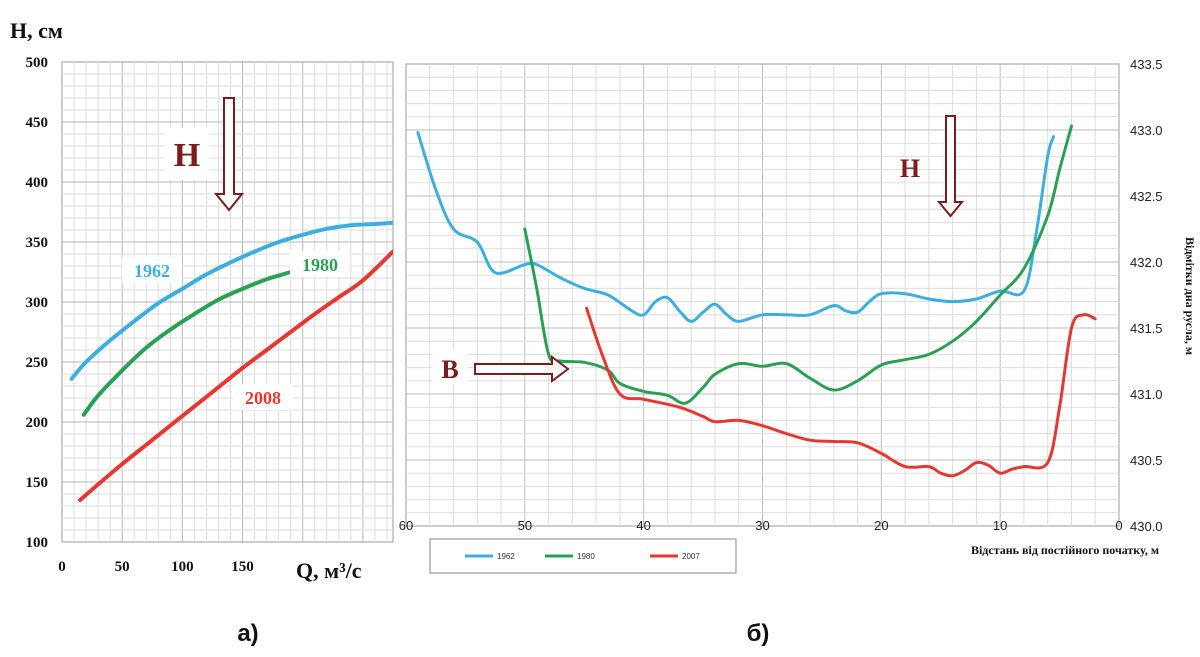 The image size is (1200, 657). What do you see at coordinates (1000, 525) in the screenshot?
I see `x-tick-label: 10` at bounding box center [1000, 525].